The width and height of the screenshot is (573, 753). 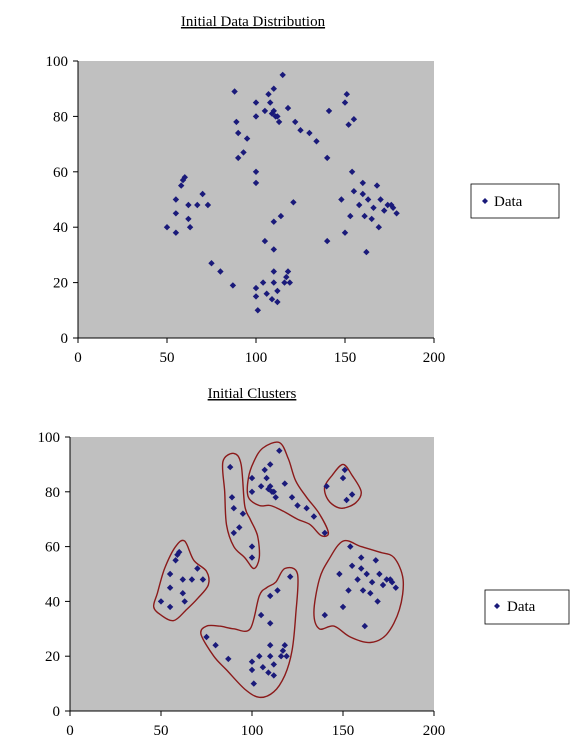 I want to click on data-points, so click(x=278, y=567).